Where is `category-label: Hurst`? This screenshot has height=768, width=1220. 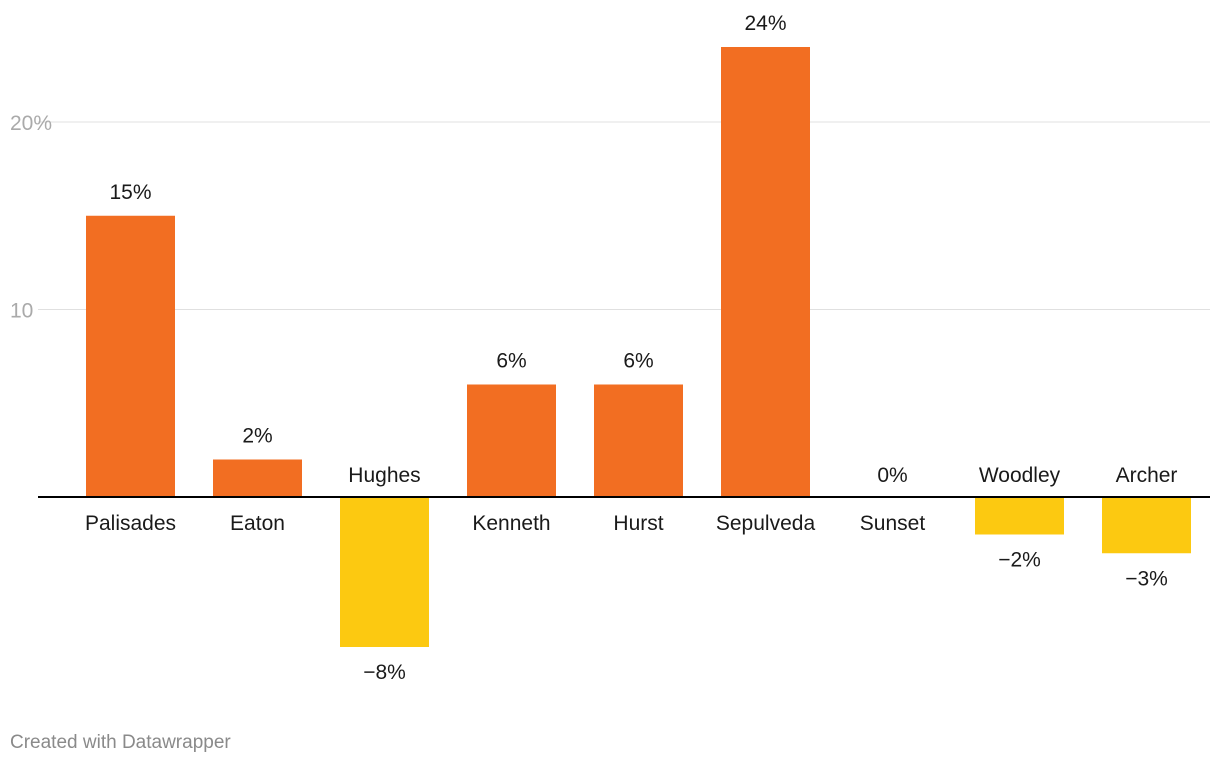 category-label: Hurst is located at coordinates (638, 523).